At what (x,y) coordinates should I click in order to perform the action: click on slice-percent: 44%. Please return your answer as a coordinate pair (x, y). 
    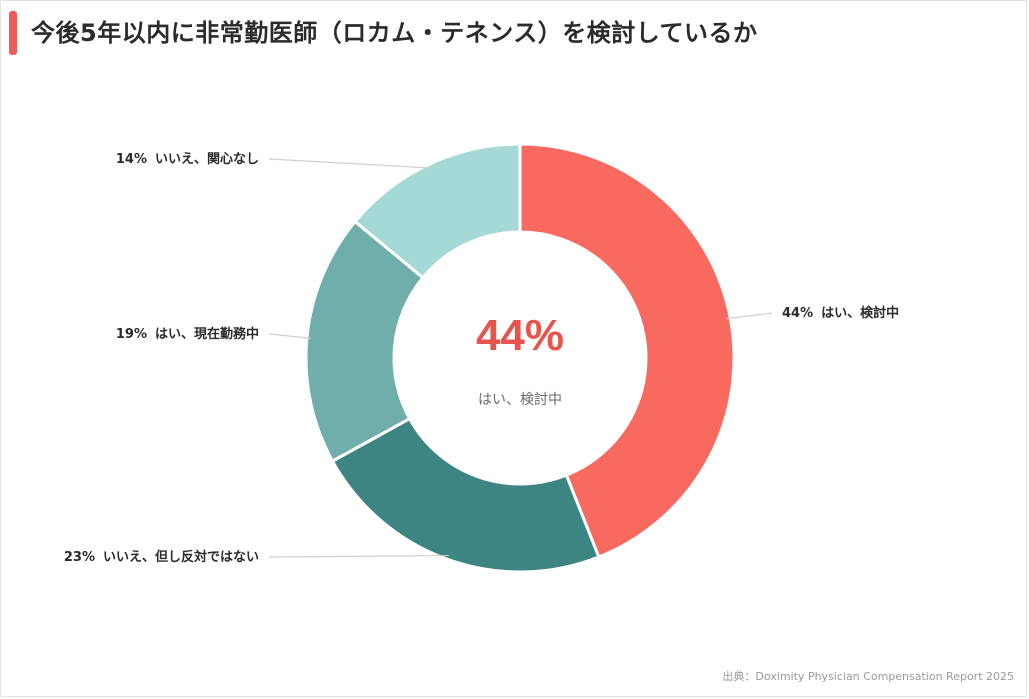
    Looking at the image, I should click on (797, 313).